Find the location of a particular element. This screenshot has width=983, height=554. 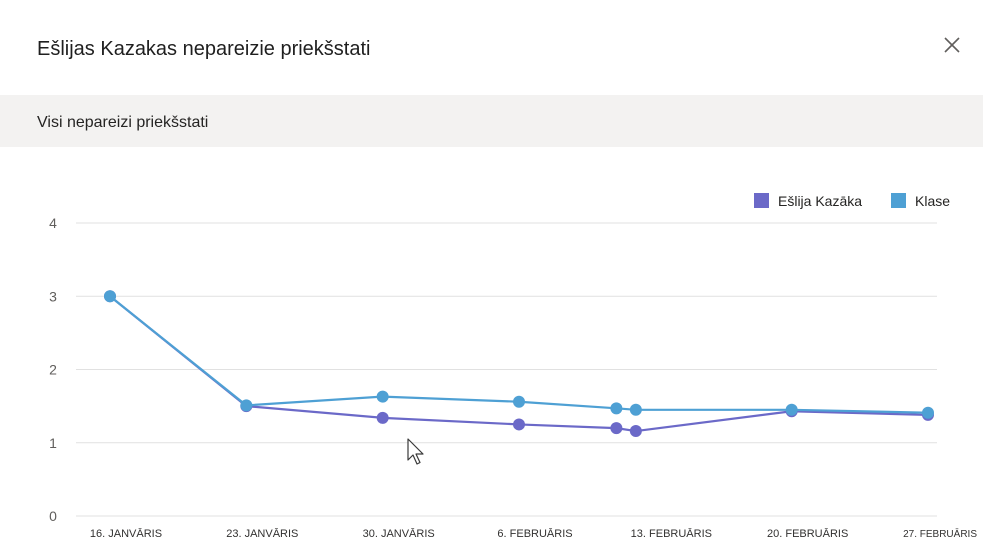

close-button is located at coordinates (952, 45).